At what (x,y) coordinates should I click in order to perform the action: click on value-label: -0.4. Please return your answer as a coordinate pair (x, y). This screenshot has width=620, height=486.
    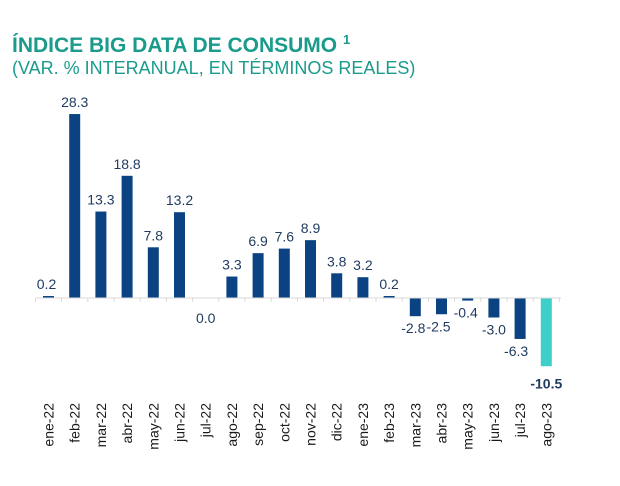
    Looking at the image, I should click on (466, 313).